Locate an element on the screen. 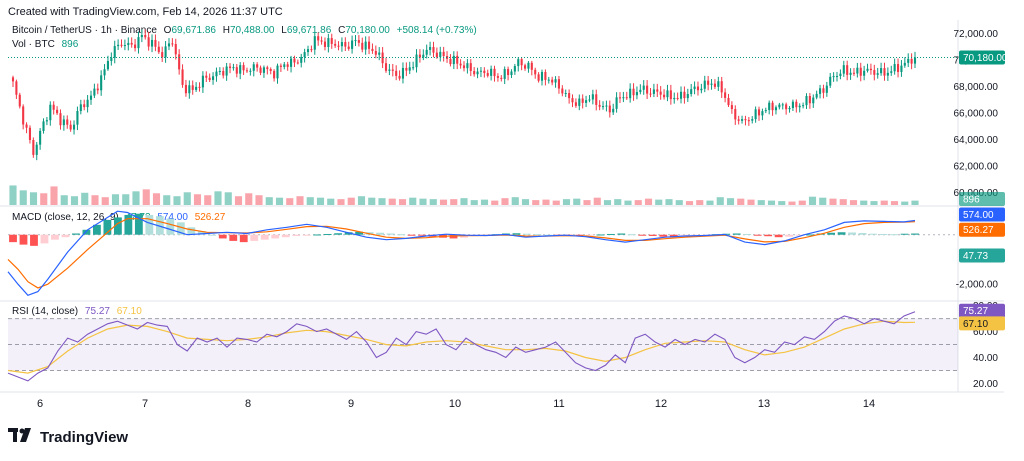  current-price-tag-bg is located at coordinates (982, 57).